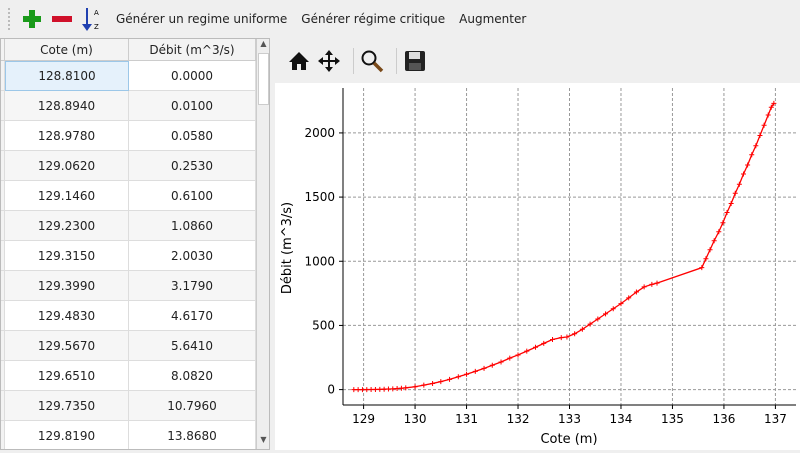  Describe the element at coordinates (67, 166) in the screenshot. I see `cell-cote: 129.0620` at that location.